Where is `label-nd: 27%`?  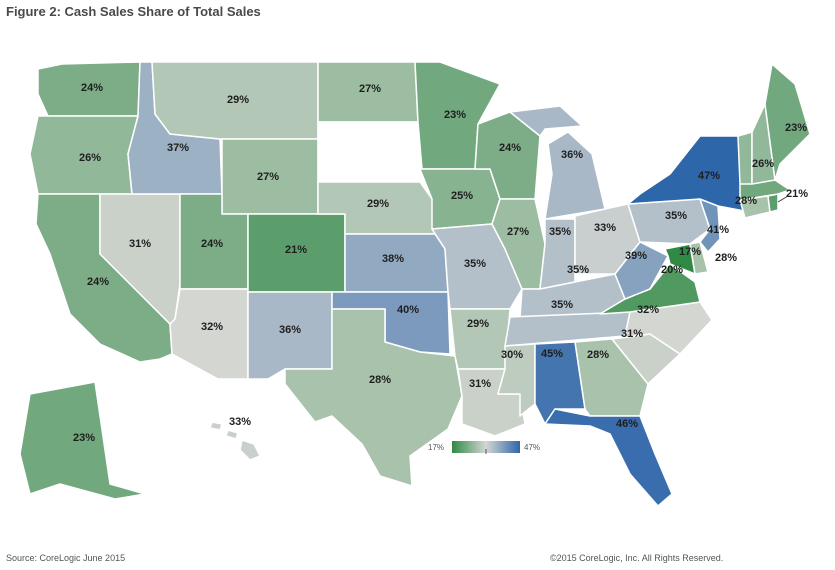
label-nd: 27% is located at coordinates (370, 89).